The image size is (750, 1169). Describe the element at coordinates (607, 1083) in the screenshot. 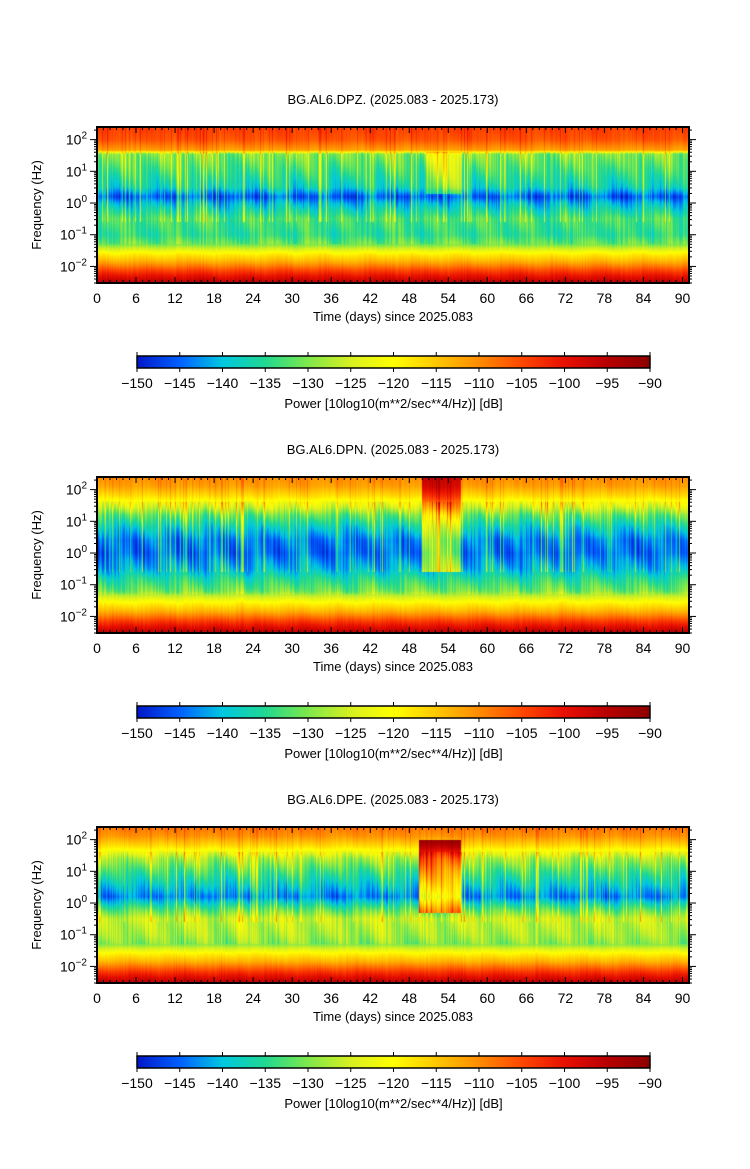

I see `colorbar-tick-label: −95` at that location.